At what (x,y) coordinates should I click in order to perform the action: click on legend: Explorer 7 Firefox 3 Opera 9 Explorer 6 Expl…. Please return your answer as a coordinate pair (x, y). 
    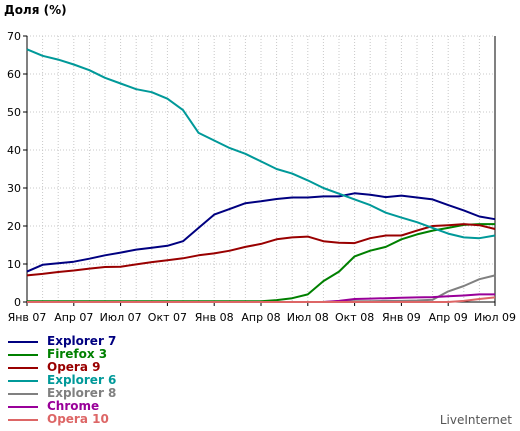
    Looking at the image, I should click on (62, 380).